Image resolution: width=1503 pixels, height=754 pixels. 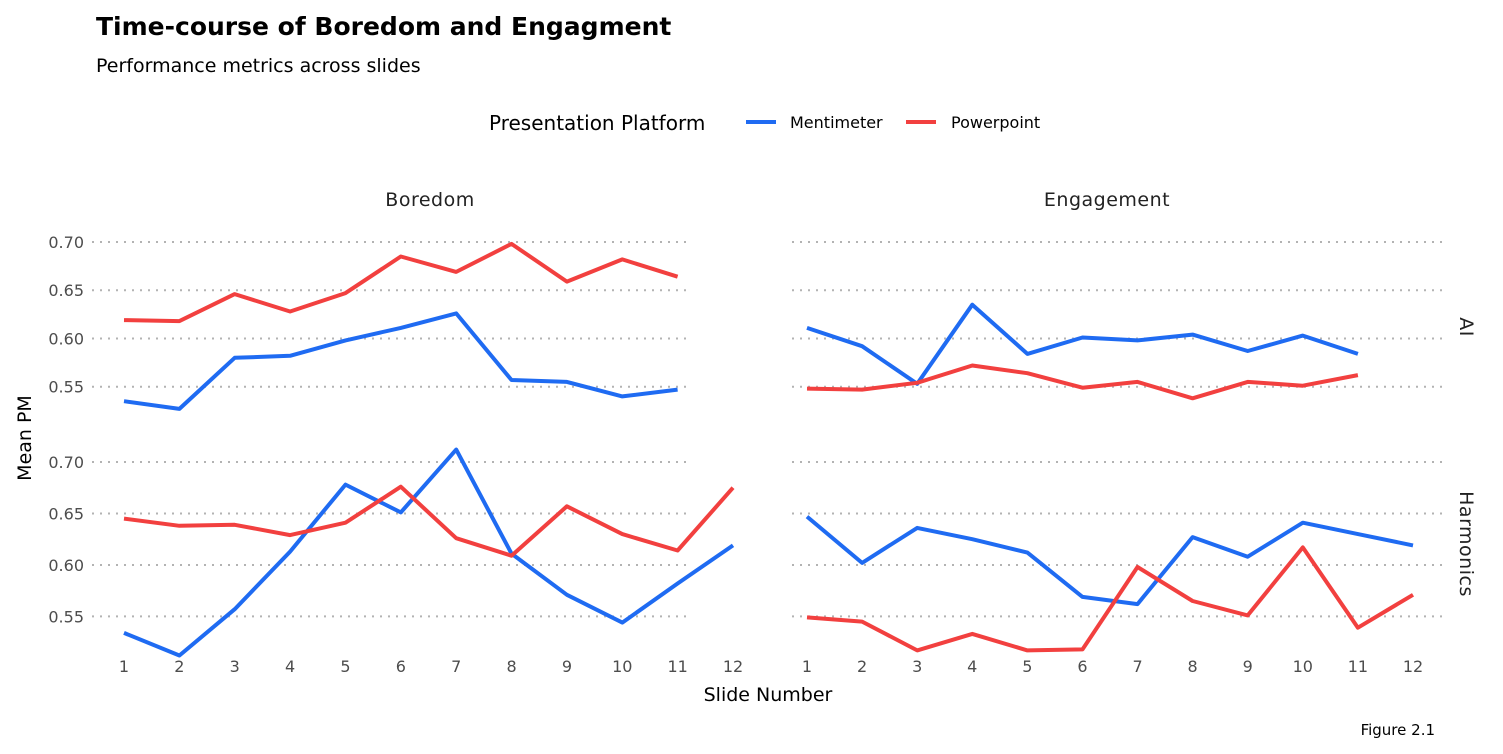 I want to click on x-tick-label-boredom: 3, so click(x=235, y=666).